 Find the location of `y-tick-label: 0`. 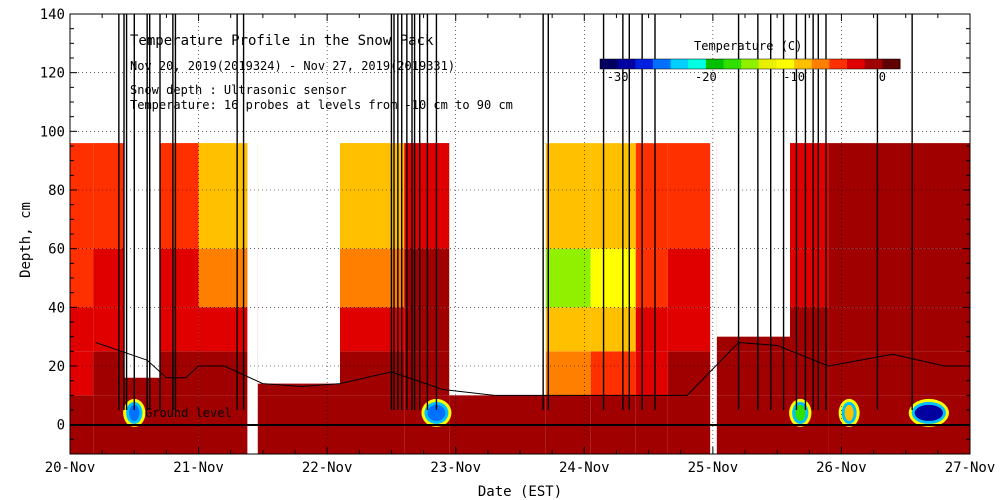

y-tick-label: 0 is located at coordinates (61, 426).